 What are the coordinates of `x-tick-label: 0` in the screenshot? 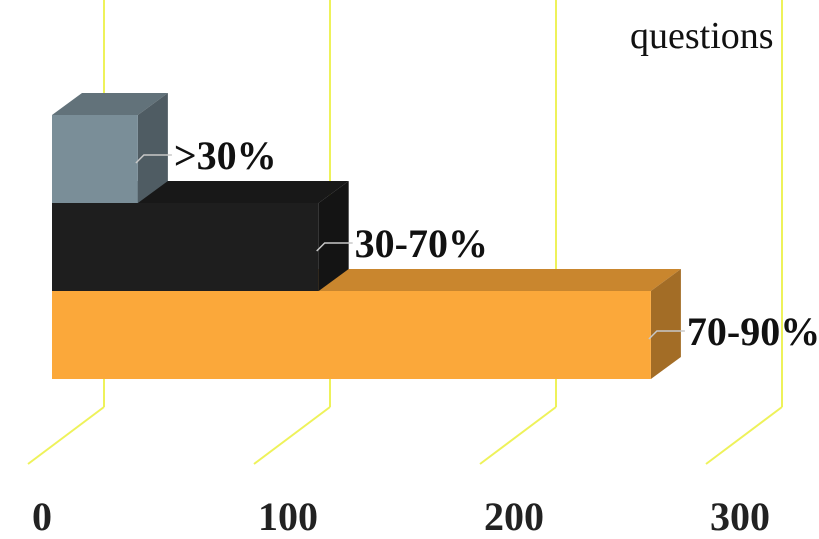 It's located at (42, 516).